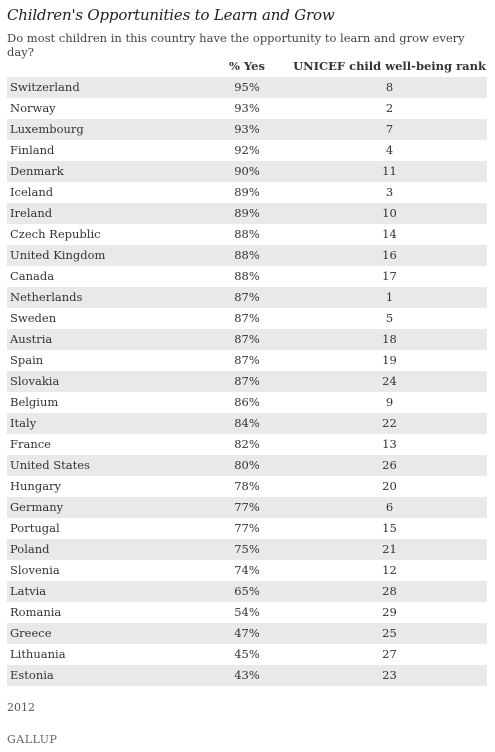 Image resolution: width=495 pixels, height=752 pixels. I want to click on table-row: Poland 75% 21, so click(247, 549).